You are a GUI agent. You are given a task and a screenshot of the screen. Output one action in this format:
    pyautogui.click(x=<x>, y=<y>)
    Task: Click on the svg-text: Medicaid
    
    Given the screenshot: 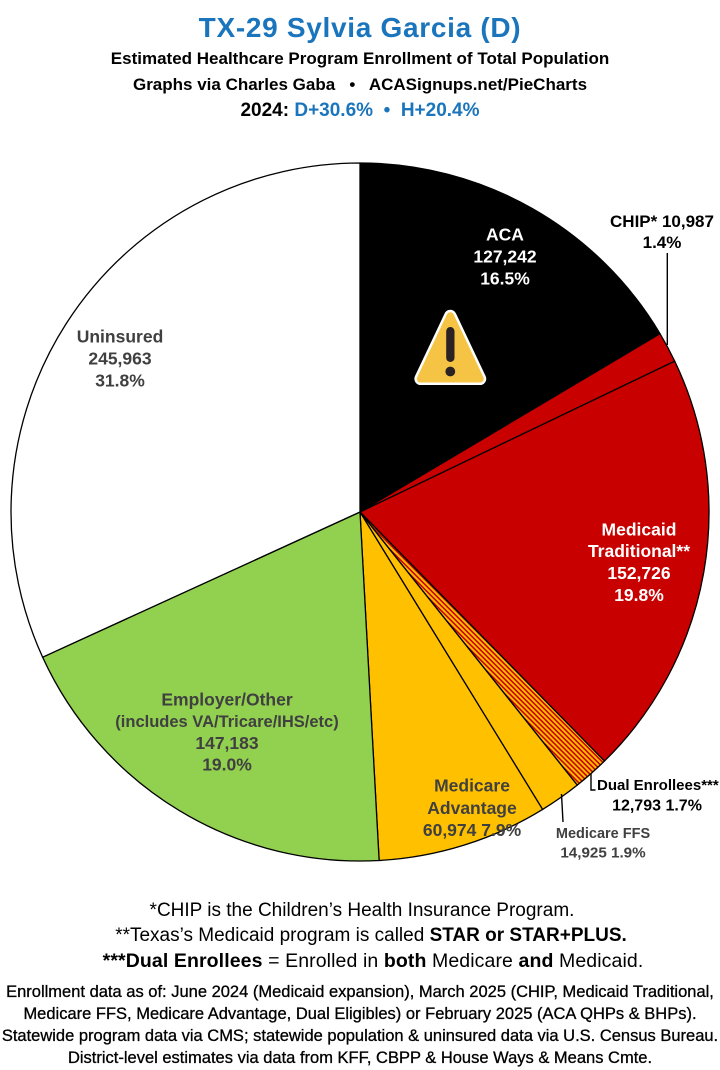 What is the action you would take?
    pyautogui.click(x=639, y=529)
    